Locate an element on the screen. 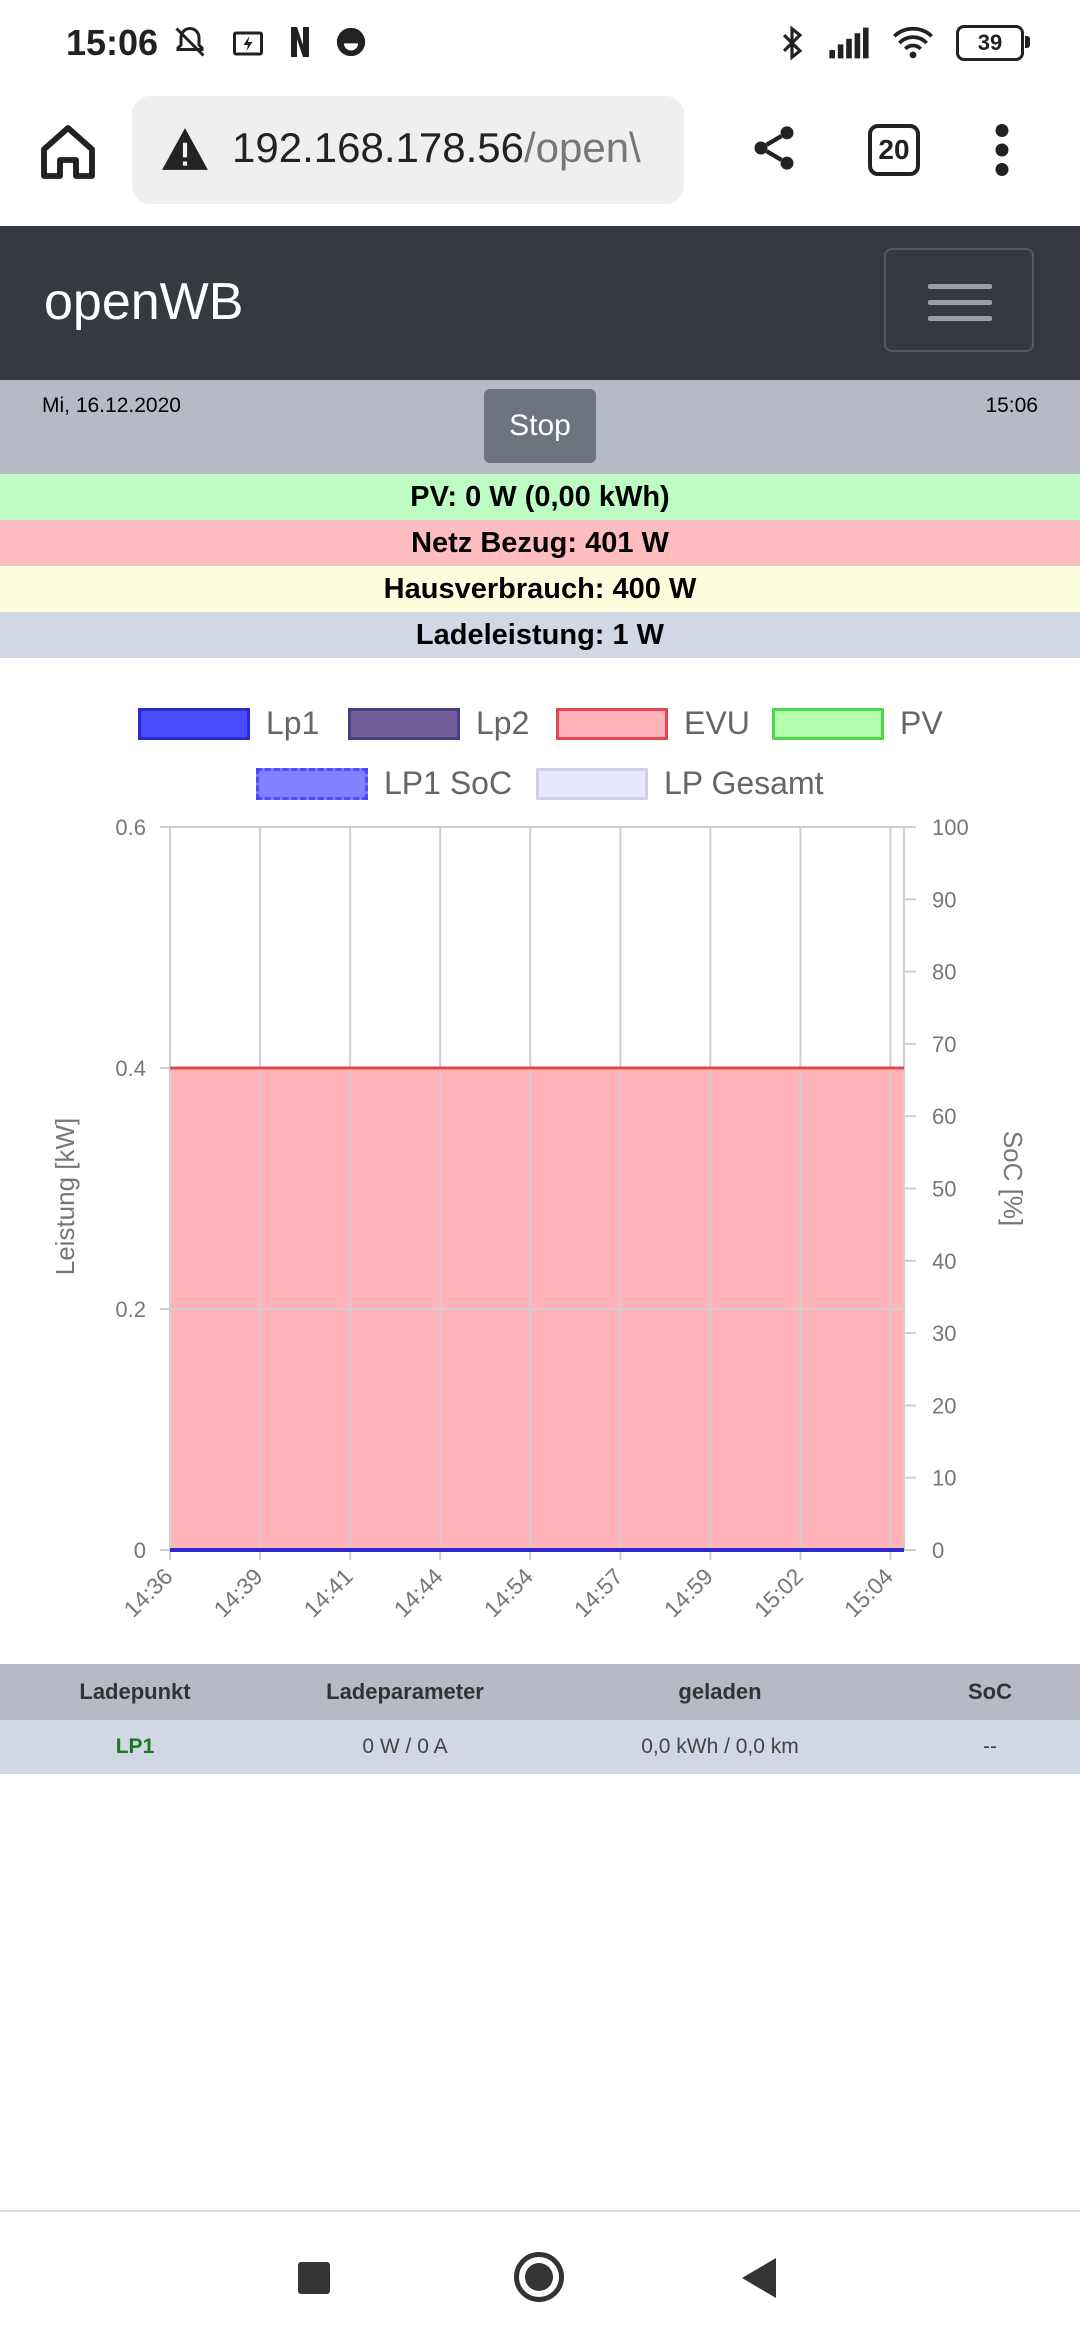 The width and height of the screenshot is (1080, 2340). header-ladepunkt: Ladepunkt is located at coordinates (135, 1691).